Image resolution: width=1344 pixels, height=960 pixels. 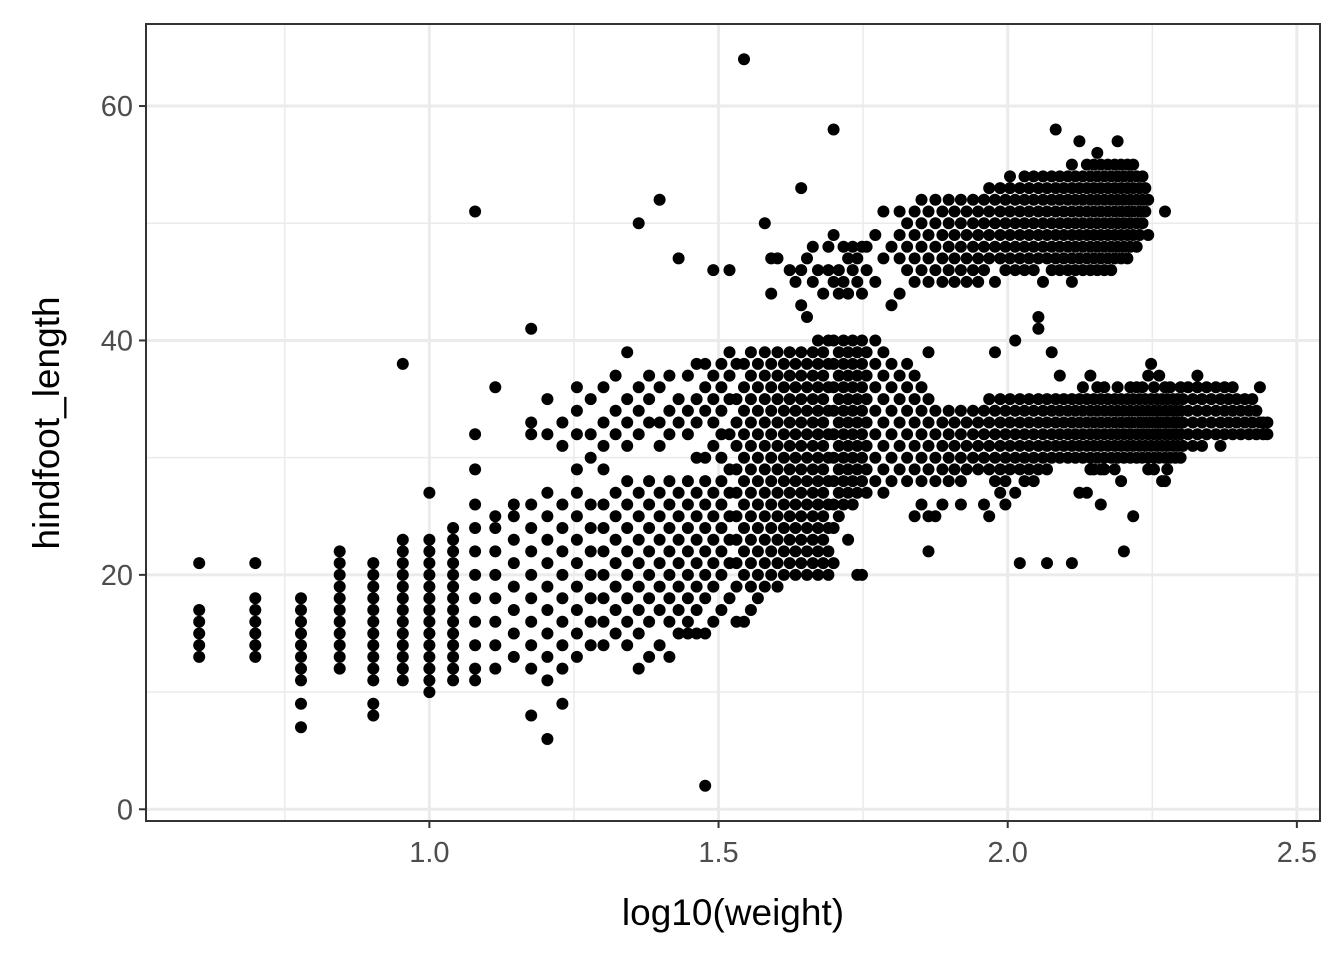 What do you see at coordinates (46, 422) in the screenshot?
I see `y-axis-title: hindfoot_length` at bounding box center [46, 422].